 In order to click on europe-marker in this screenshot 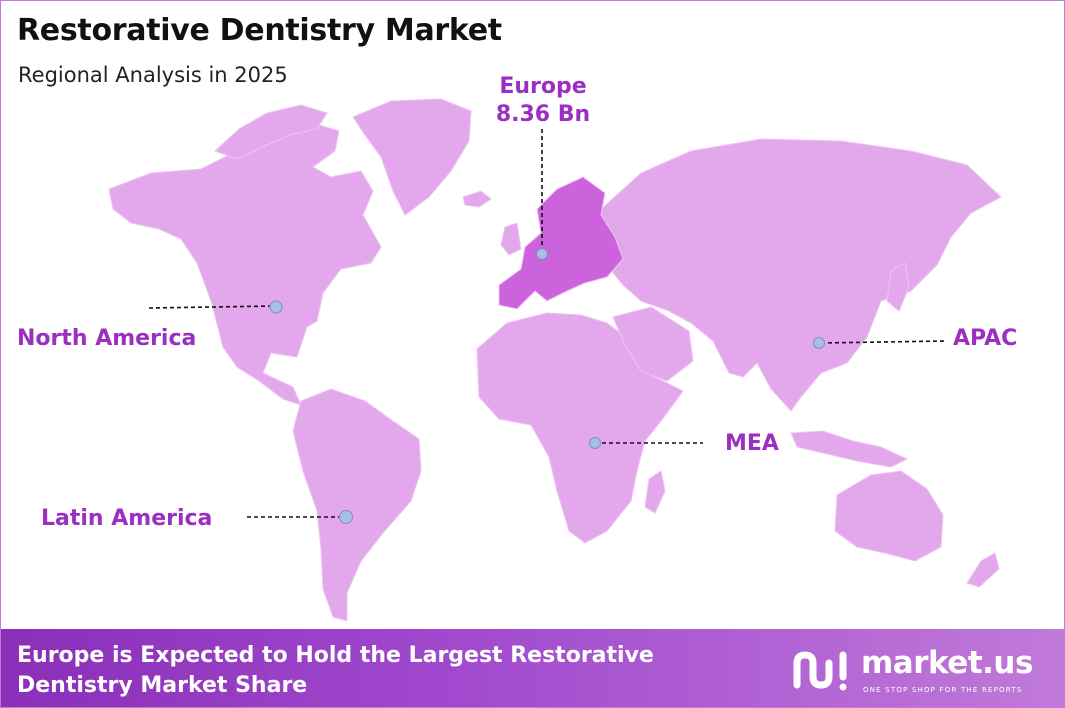, I will do `click(542, 254)`.